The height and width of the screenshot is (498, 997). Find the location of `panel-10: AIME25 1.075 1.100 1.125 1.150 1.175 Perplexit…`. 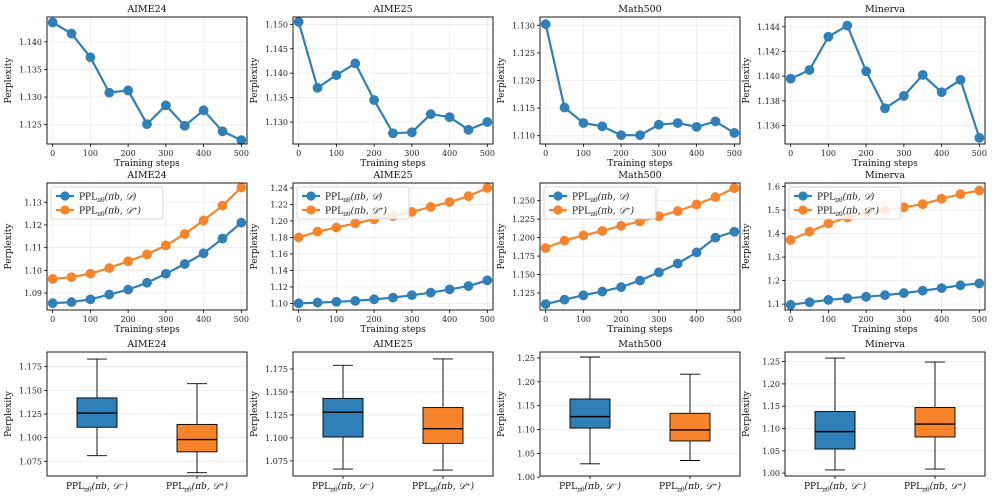

panel-10: AIME25 1.075 1.100 1.125 1.150 1.175 Perplexit… is located at coordinates (372, 416).